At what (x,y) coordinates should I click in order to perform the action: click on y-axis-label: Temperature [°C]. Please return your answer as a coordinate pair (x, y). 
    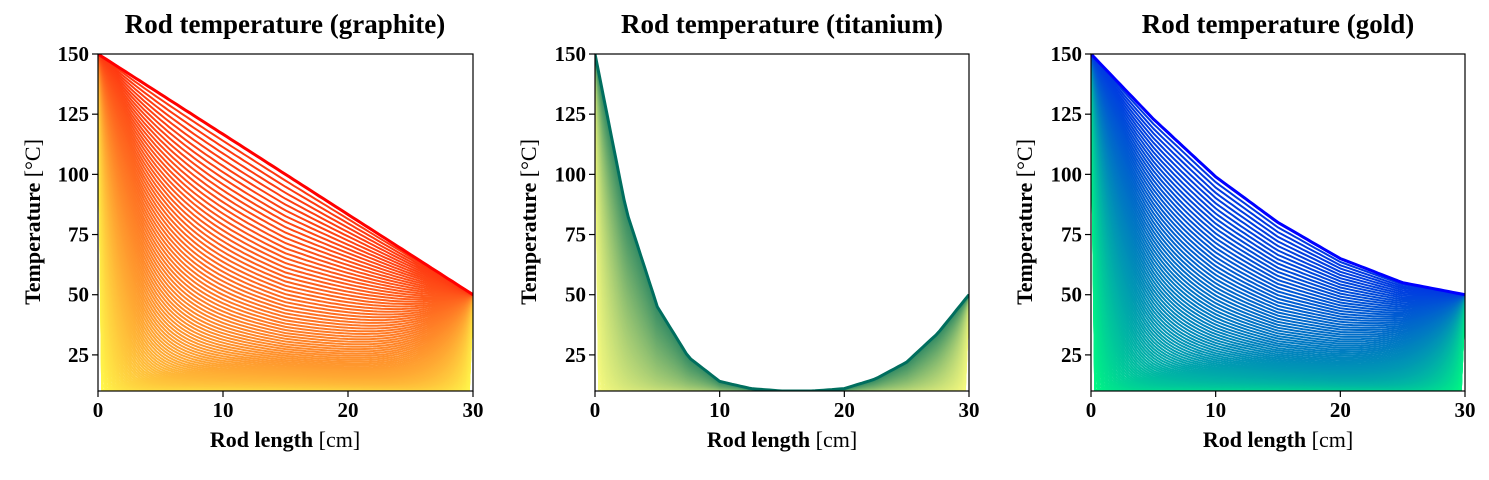
    Looking at the image, I should click on (528, 222).